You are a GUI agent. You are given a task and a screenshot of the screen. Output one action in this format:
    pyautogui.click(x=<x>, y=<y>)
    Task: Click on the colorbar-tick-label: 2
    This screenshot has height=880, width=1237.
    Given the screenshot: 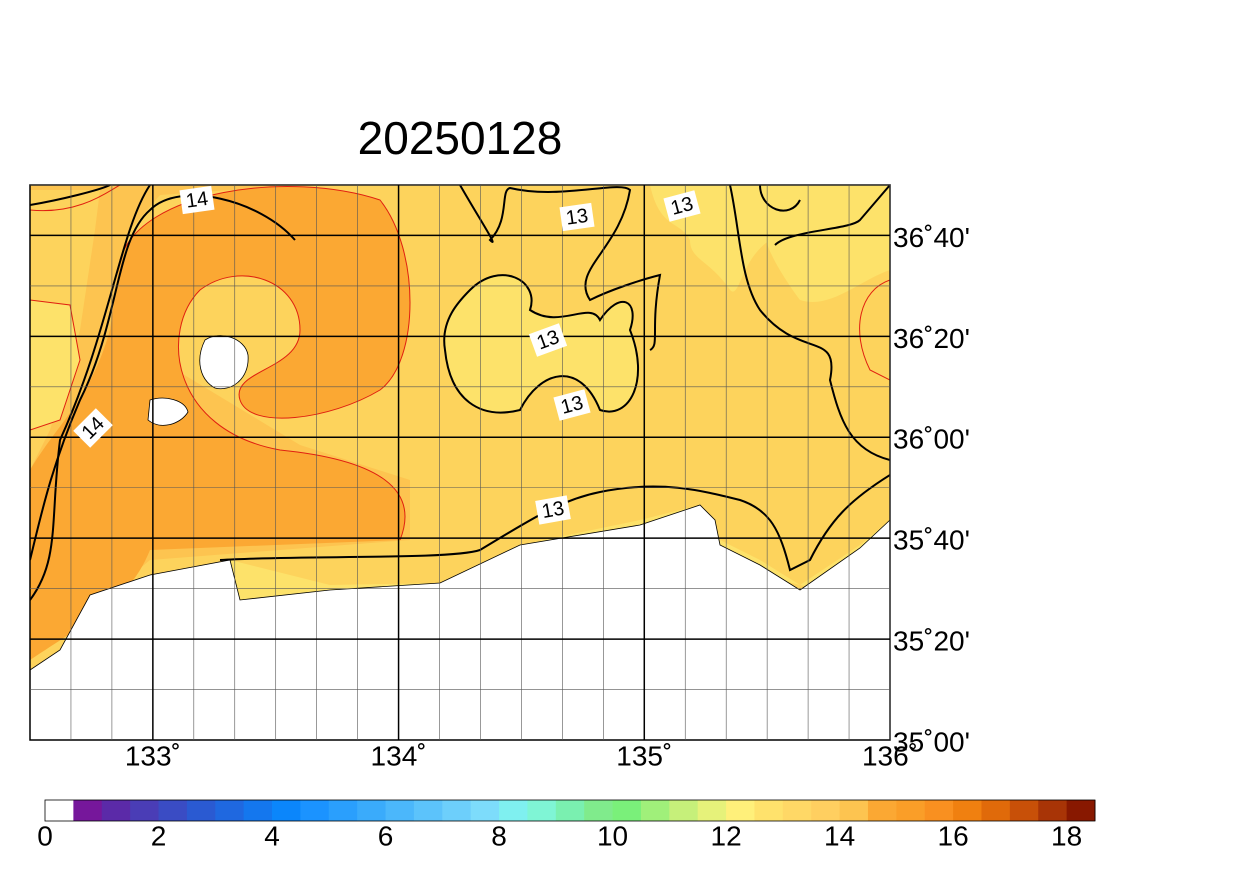 What is the action you would take?
    pyautogui.click(x=159, y=835)
    